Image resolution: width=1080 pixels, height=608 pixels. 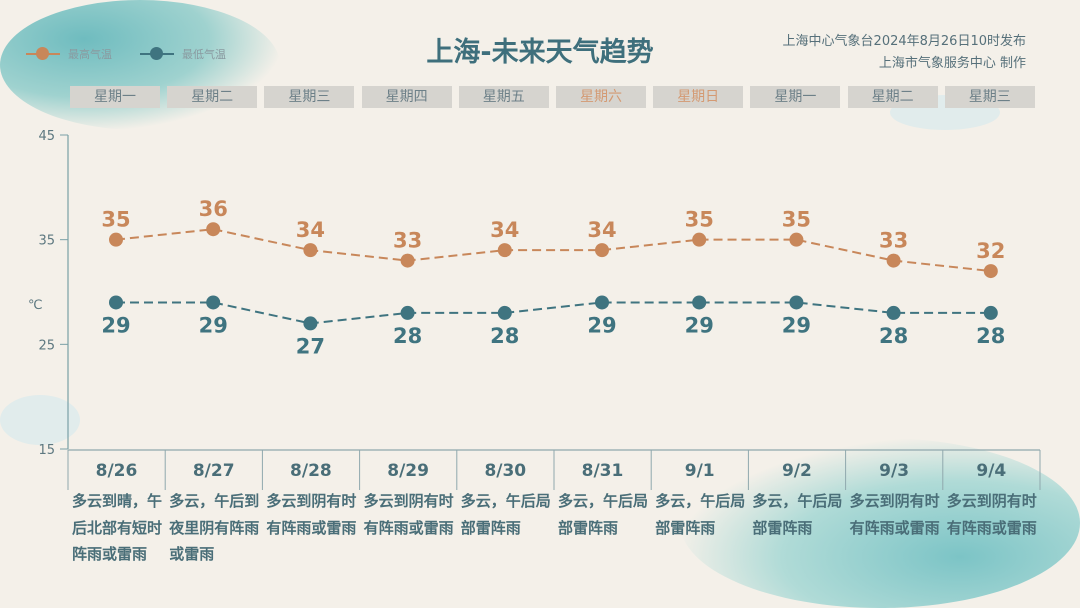 I want to click on legend-label: 最低气温, so click(x=204, y=54).